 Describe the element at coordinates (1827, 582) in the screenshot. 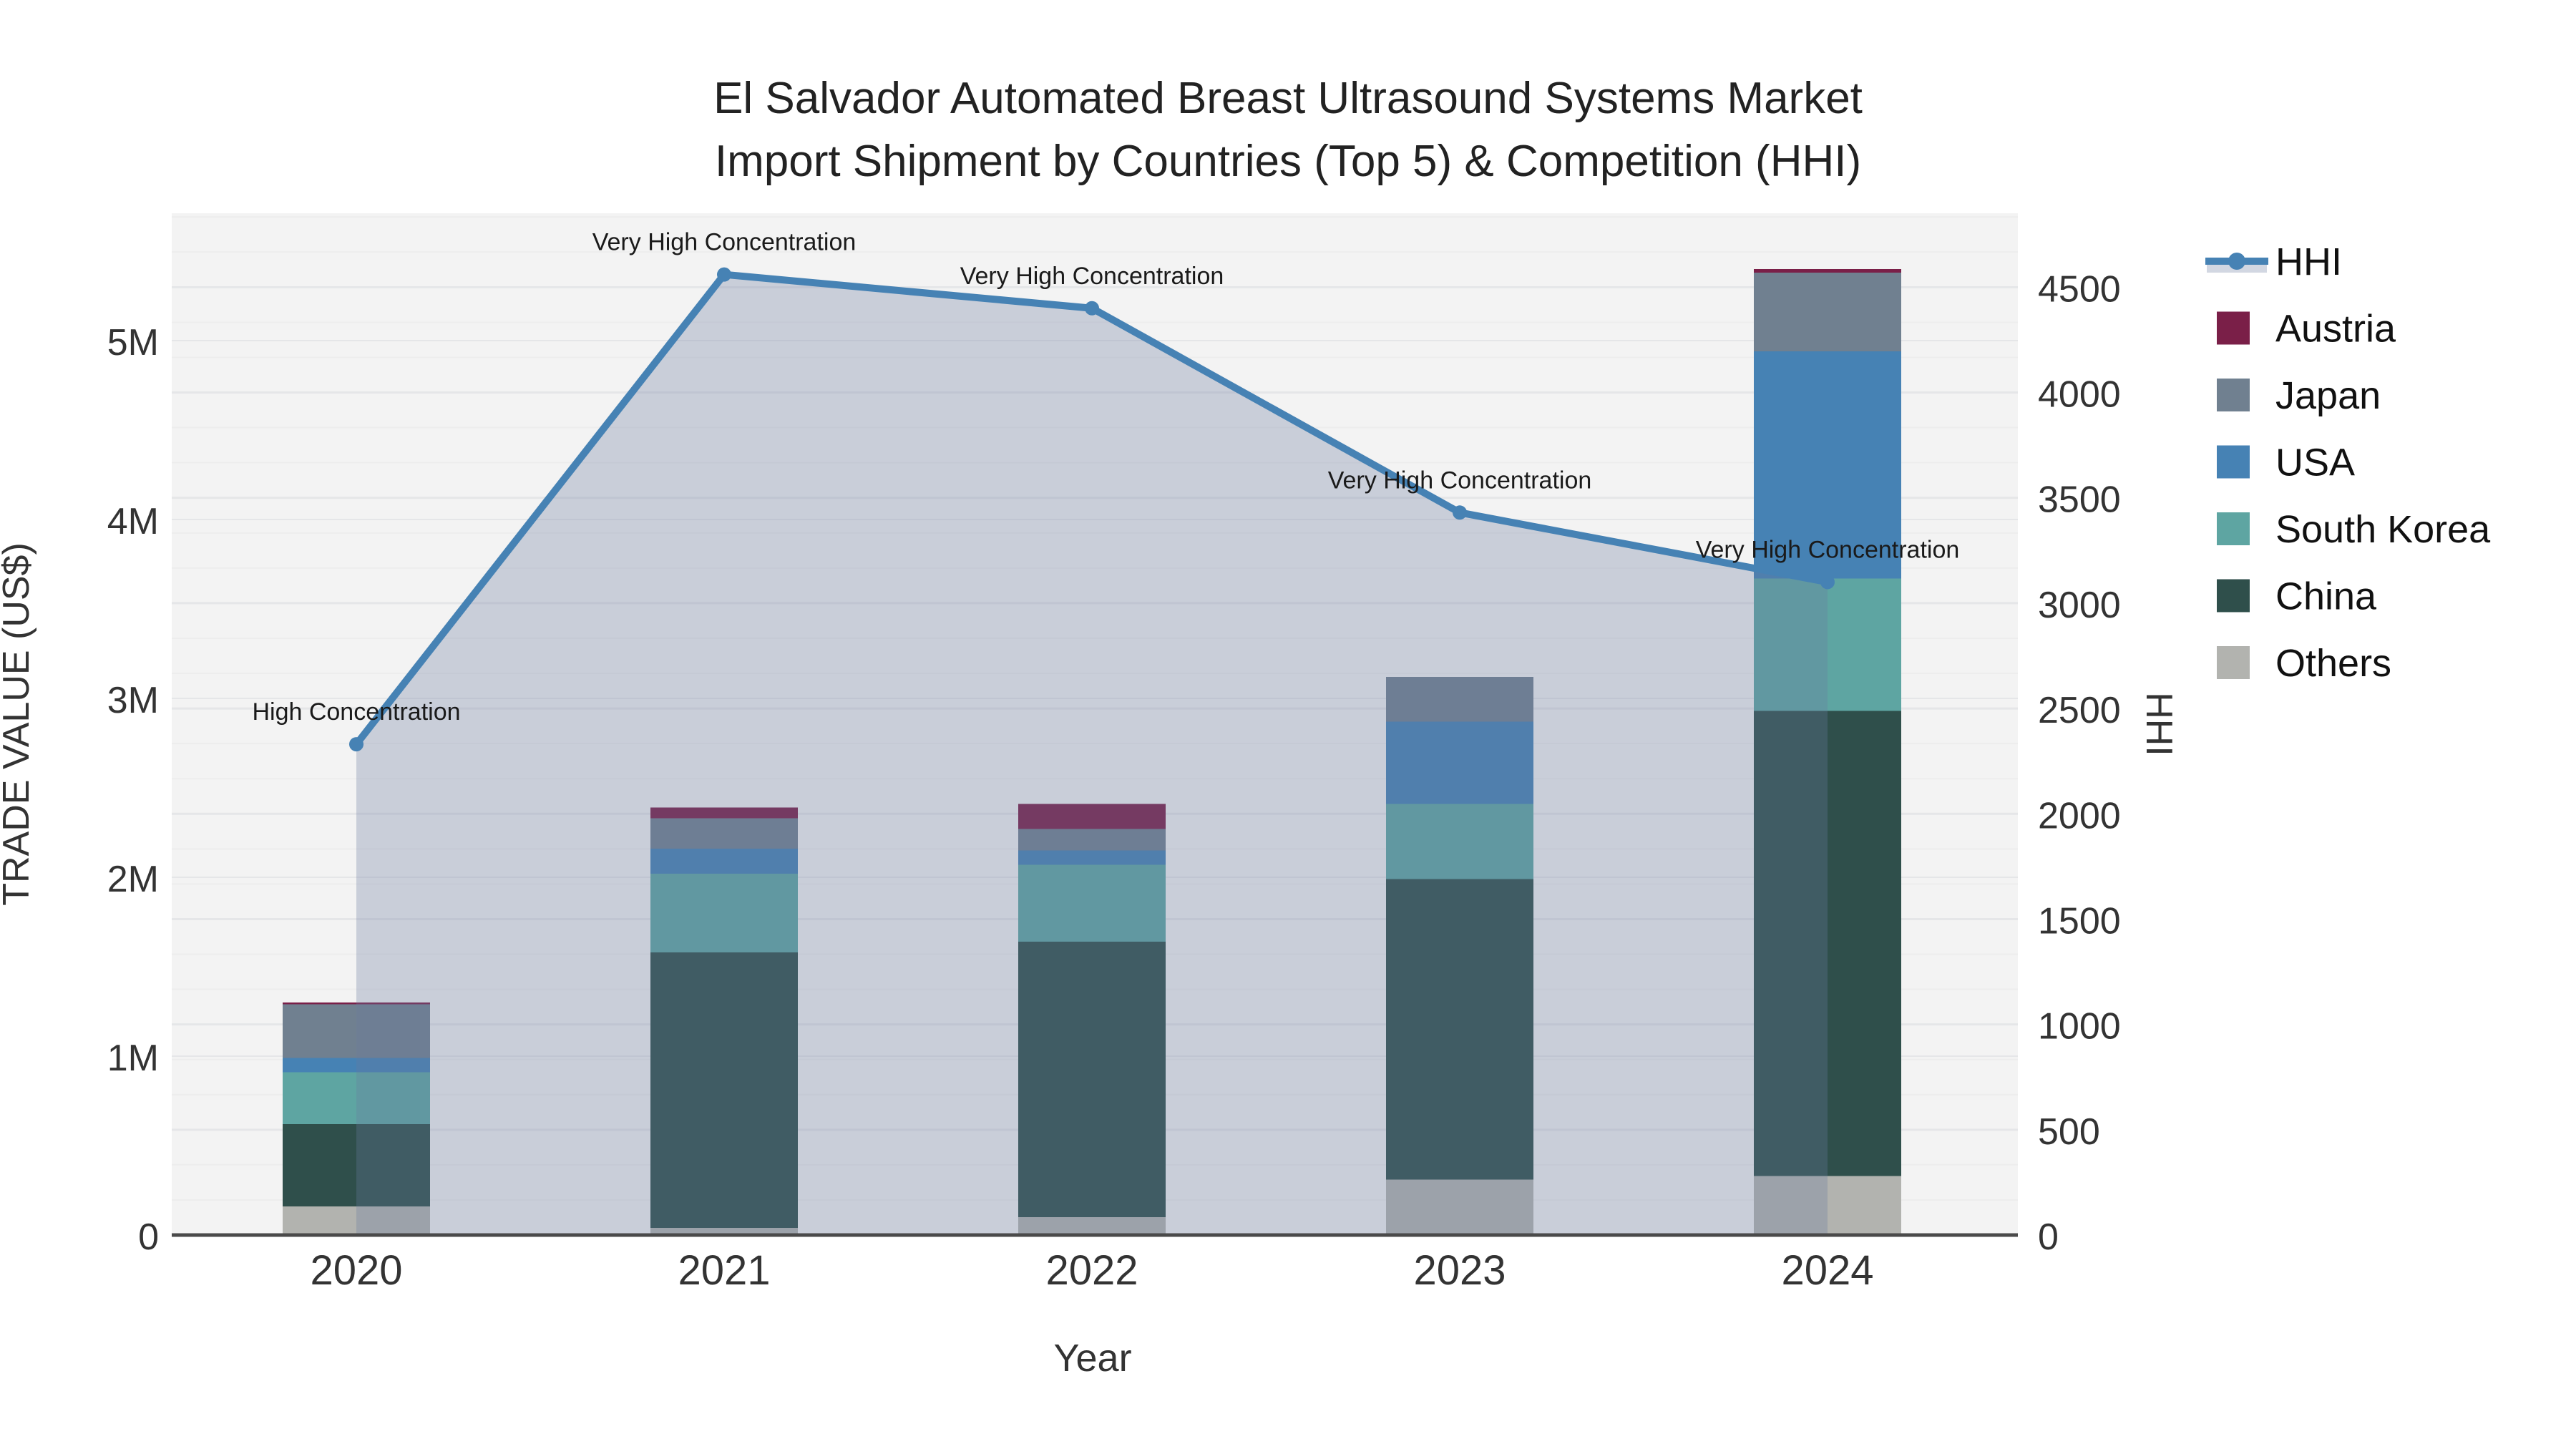

I see `hhi-point-2024` at that location.